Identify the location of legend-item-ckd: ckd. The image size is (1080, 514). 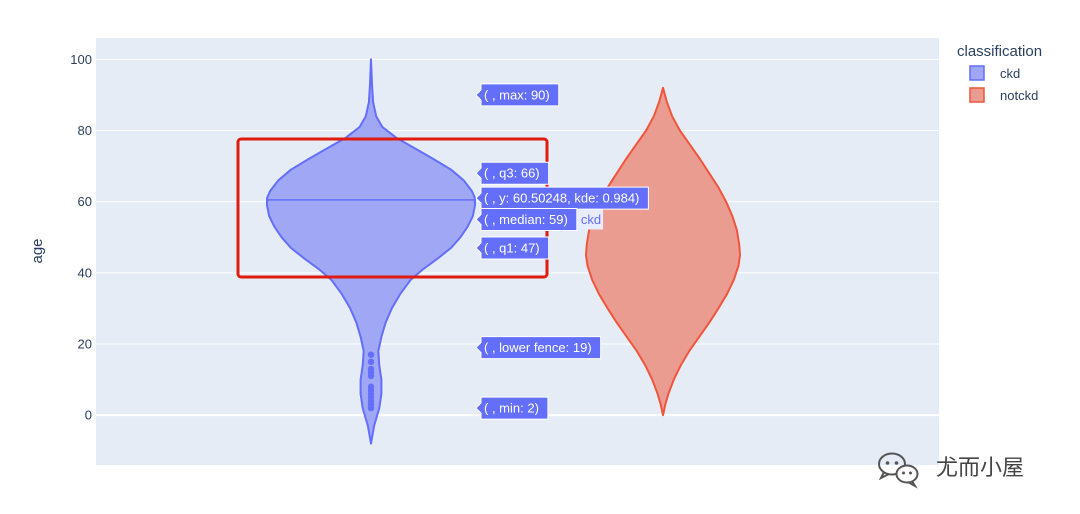
(994, 73).